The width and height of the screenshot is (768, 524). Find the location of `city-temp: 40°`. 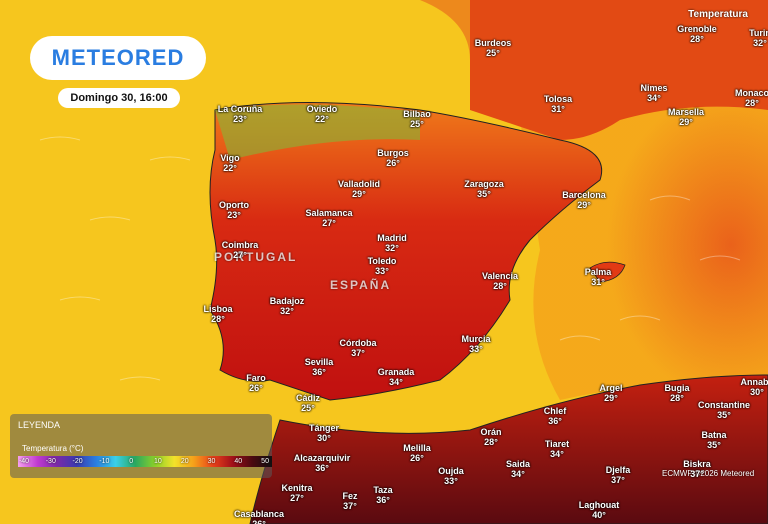

city-temp: 40° is located at coordinates (599, 515).